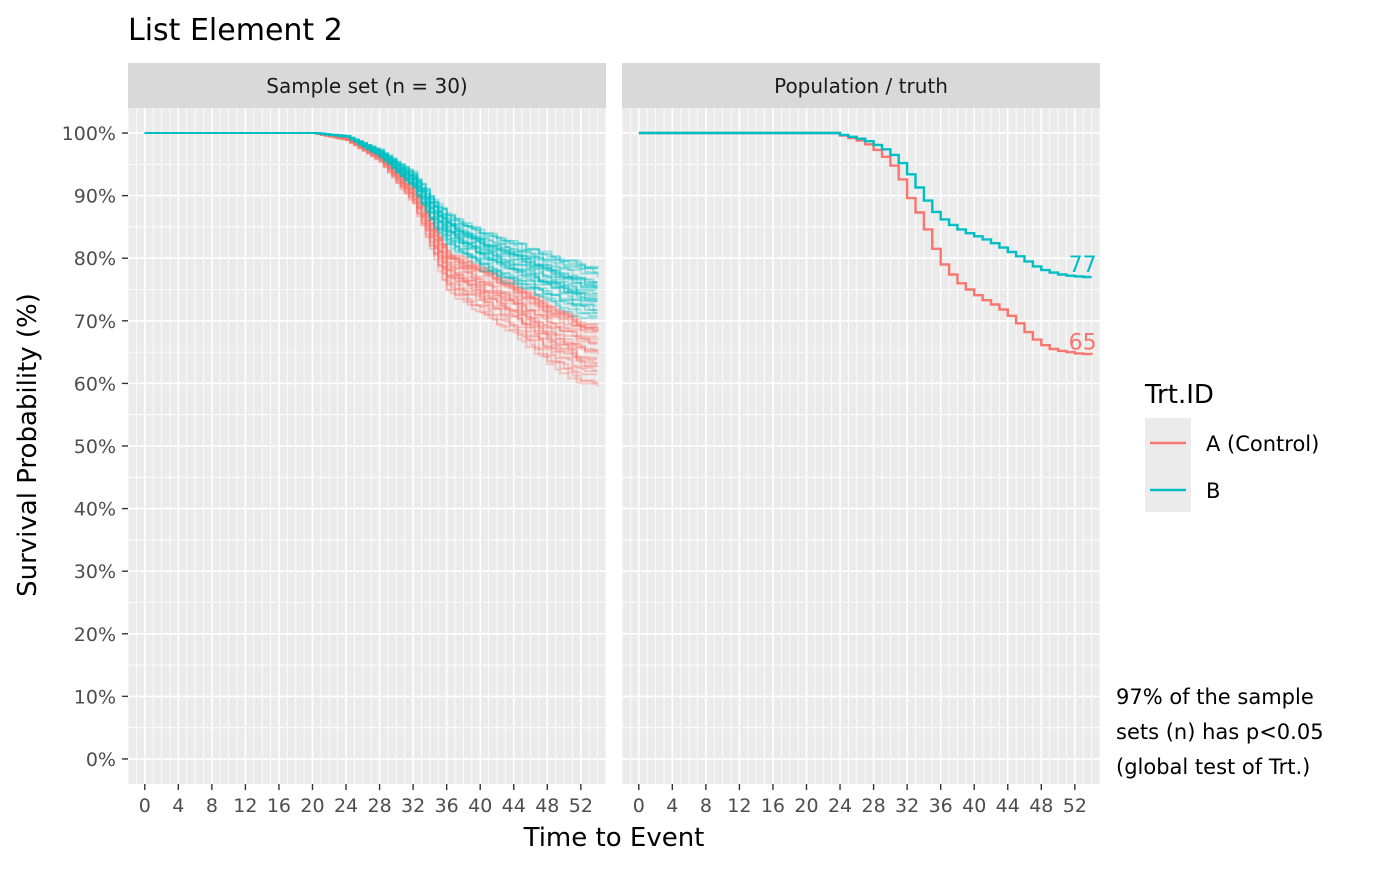 This screenshot has width=1400, height=870. I want to click on y-tick-label: 50%, so click(95, 447).